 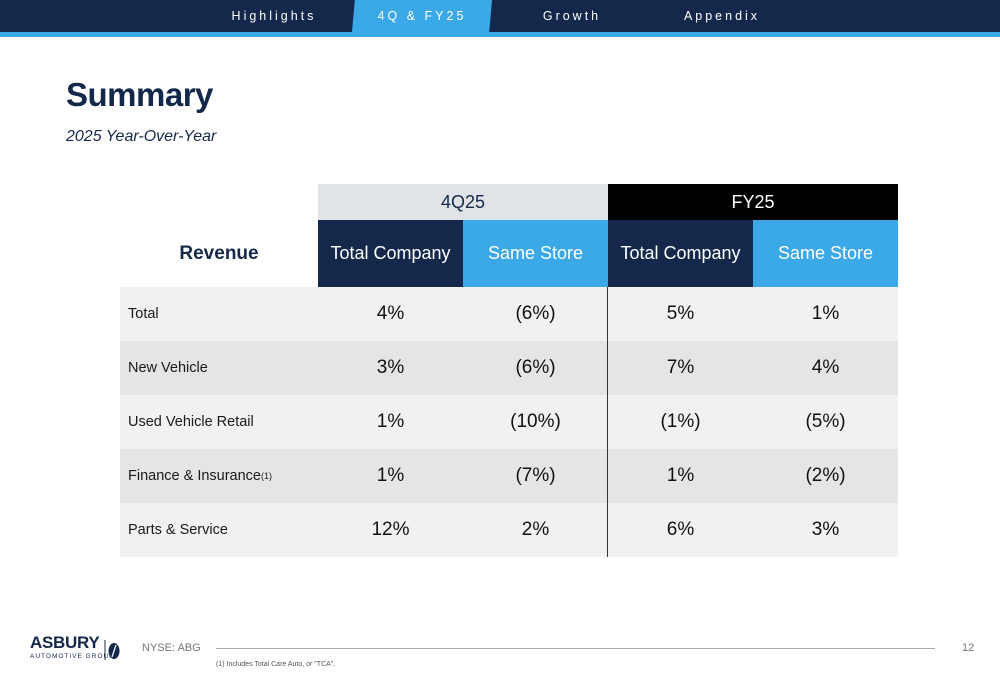 I want to click on table-row: New Vehicle 3% (6%) 7% 4%, so click(x=509, y=368).